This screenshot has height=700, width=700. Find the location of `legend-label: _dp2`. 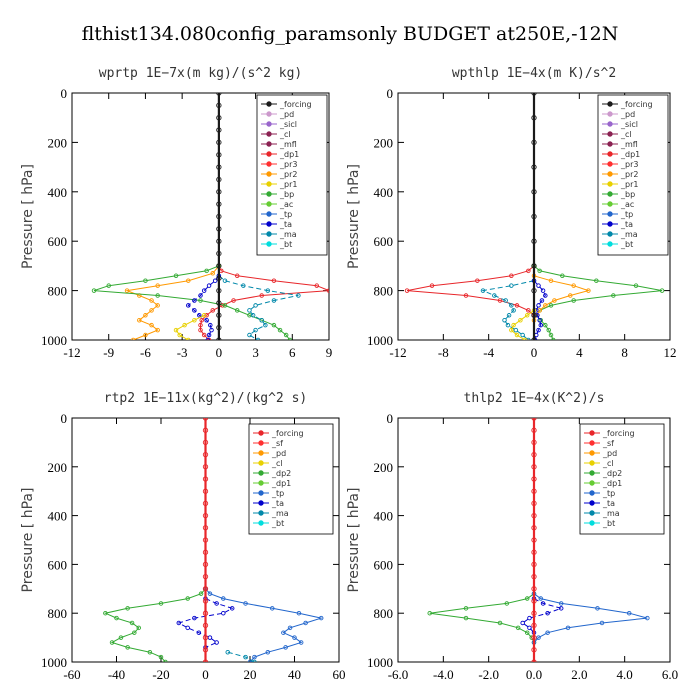

legend-label: _dp2 is located at coordinates (612, 473).